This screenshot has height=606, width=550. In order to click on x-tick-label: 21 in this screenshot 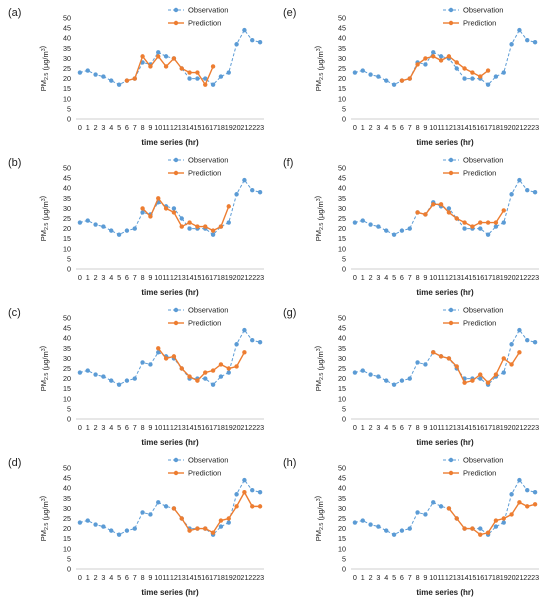, I will do `click(244, 127)`.